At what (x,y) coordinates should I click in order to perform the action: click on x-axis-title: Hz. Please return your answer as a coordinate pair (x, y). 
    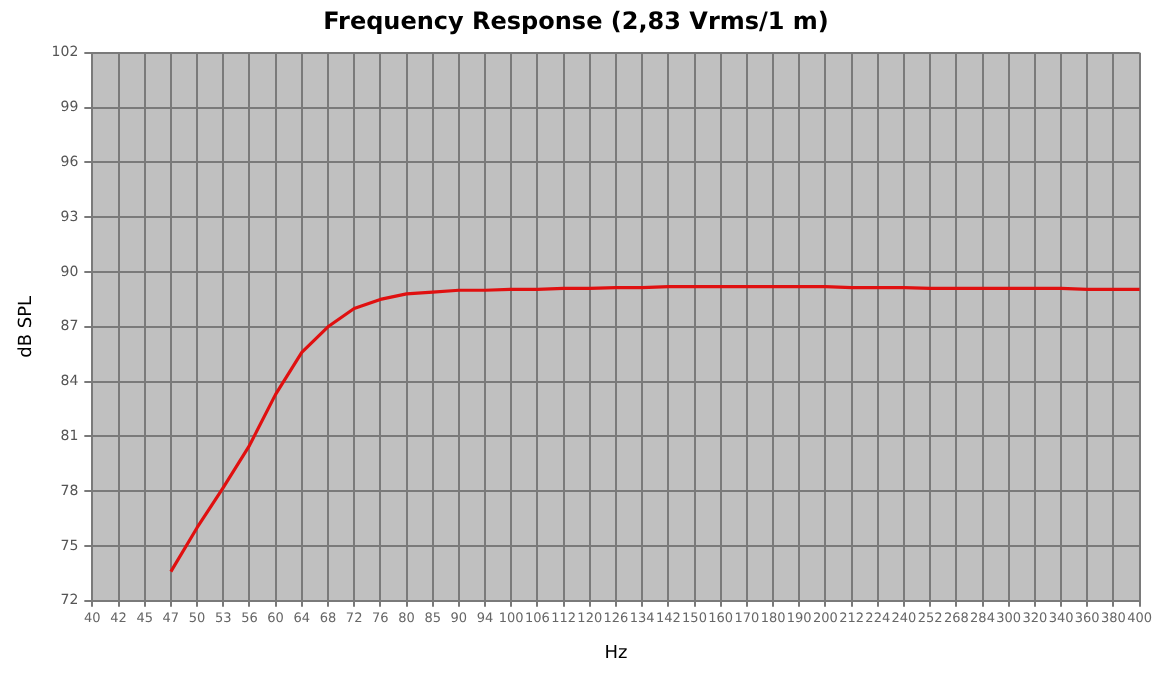
    Looking at the image, I should click on (616, 653).